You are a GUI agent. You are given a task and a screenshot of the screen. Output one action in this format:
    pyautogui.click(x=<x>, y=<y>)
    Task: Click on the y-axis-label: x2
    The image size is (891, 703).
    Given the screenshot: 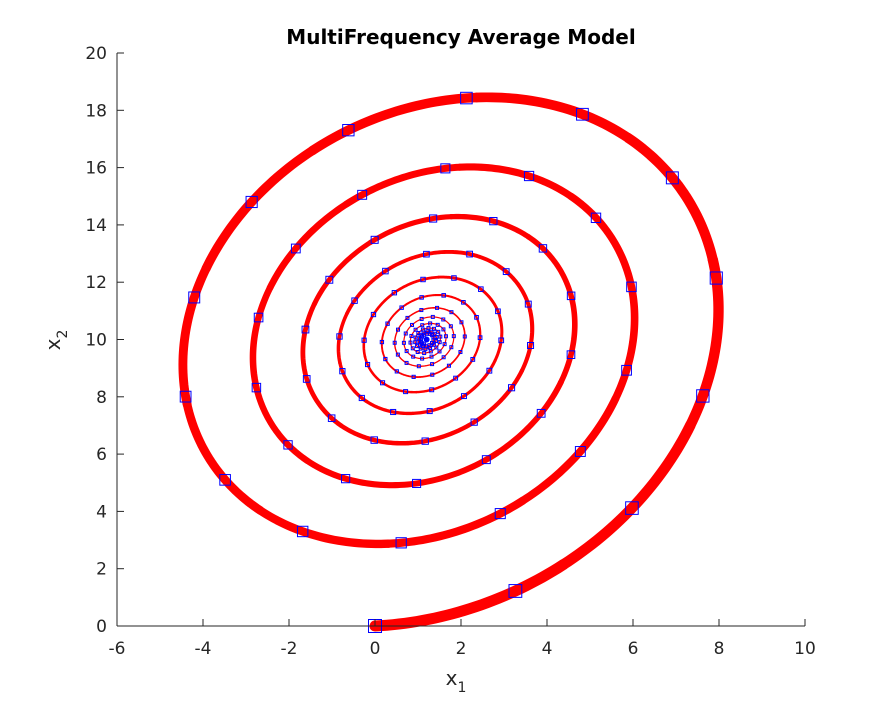 What is the action you would take?
    pyautogui.click(x=56, y=340)
    